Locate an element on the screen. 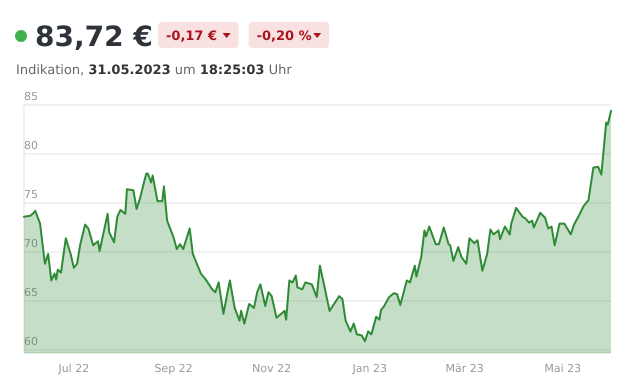  chart-title: 83,72 € is located at coordinates (94, 36).